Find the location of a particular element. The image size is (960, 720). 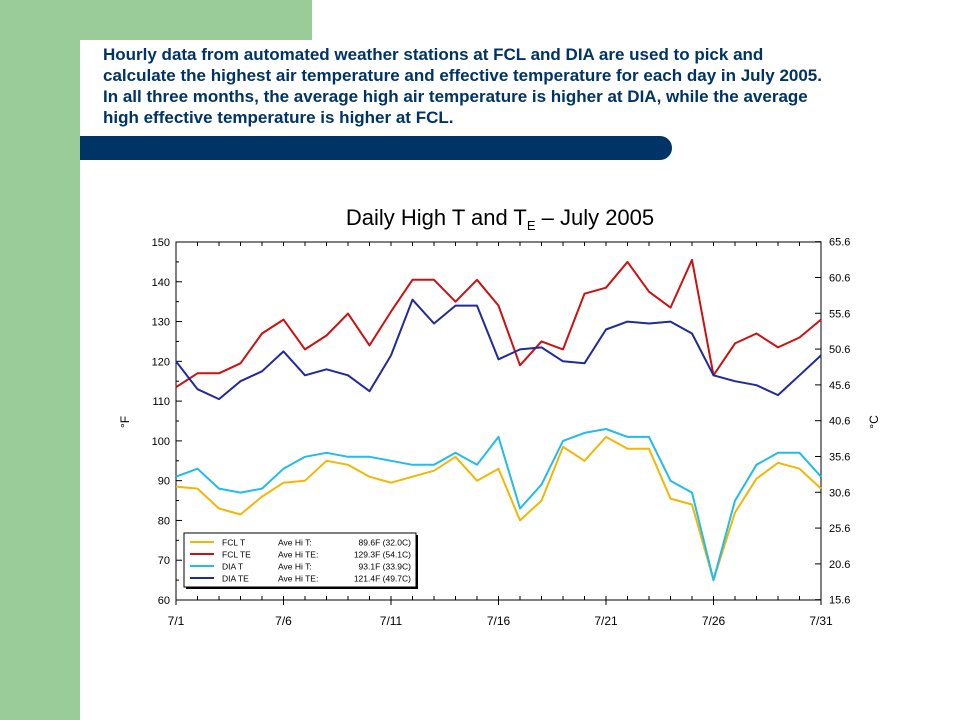

left-y-tick-label: 110 is located at coordinates (161, 402).